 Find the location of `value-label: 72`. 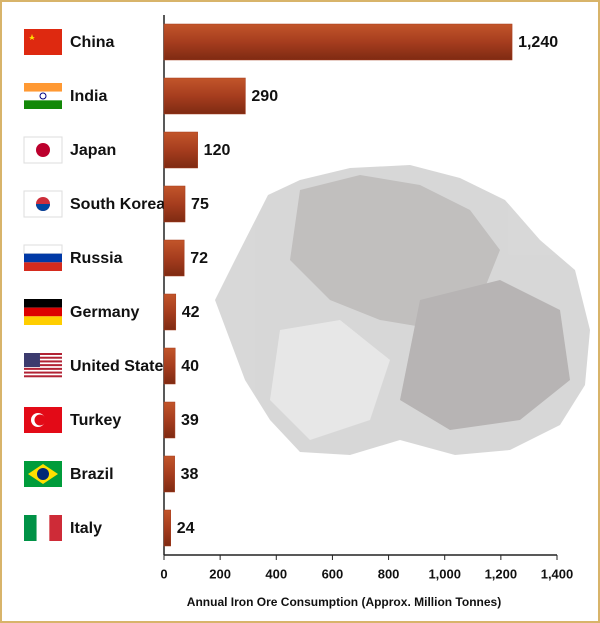

value-label: 72 is located at coordinates (199, 258).